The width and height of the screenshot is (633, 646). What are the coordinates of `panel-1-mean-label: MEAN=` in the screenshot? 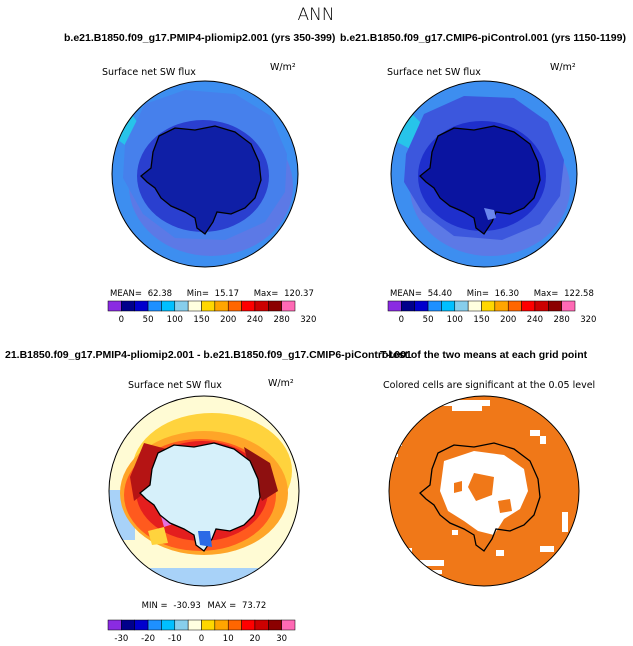 It's located at (126, 294).